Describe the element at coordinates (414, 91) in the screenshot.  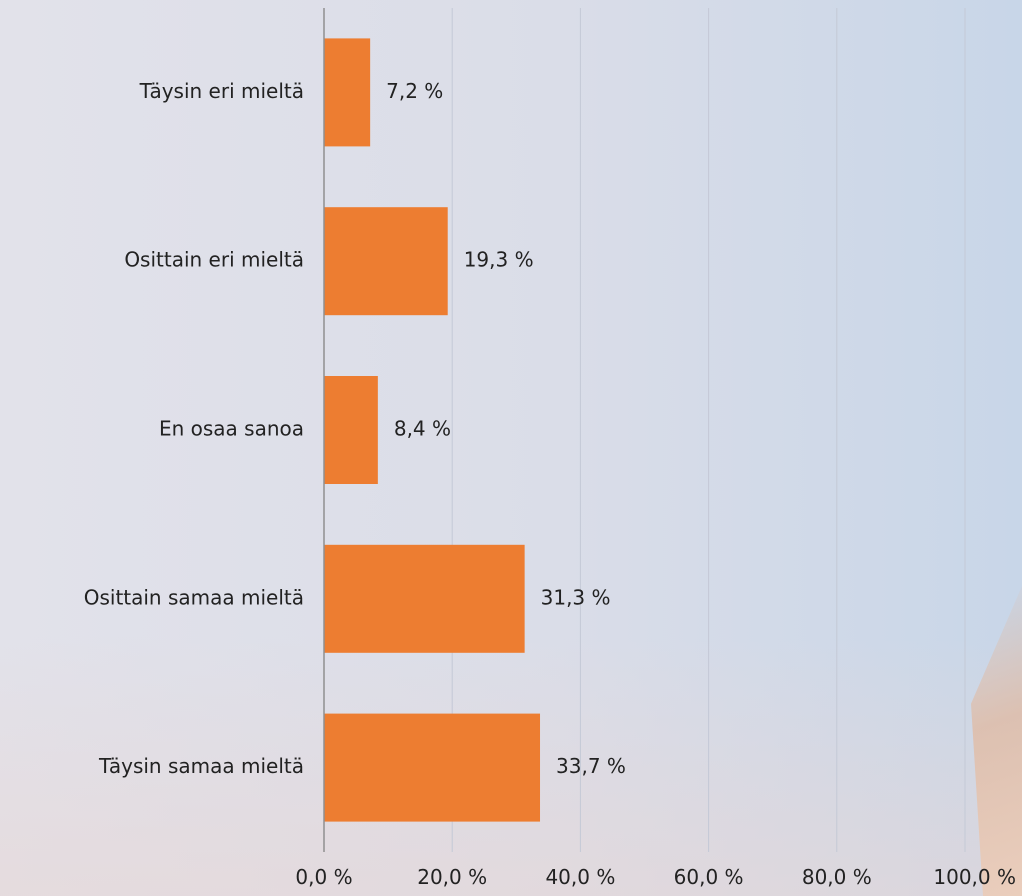
I see `data-label: 7,2 %` at that location.